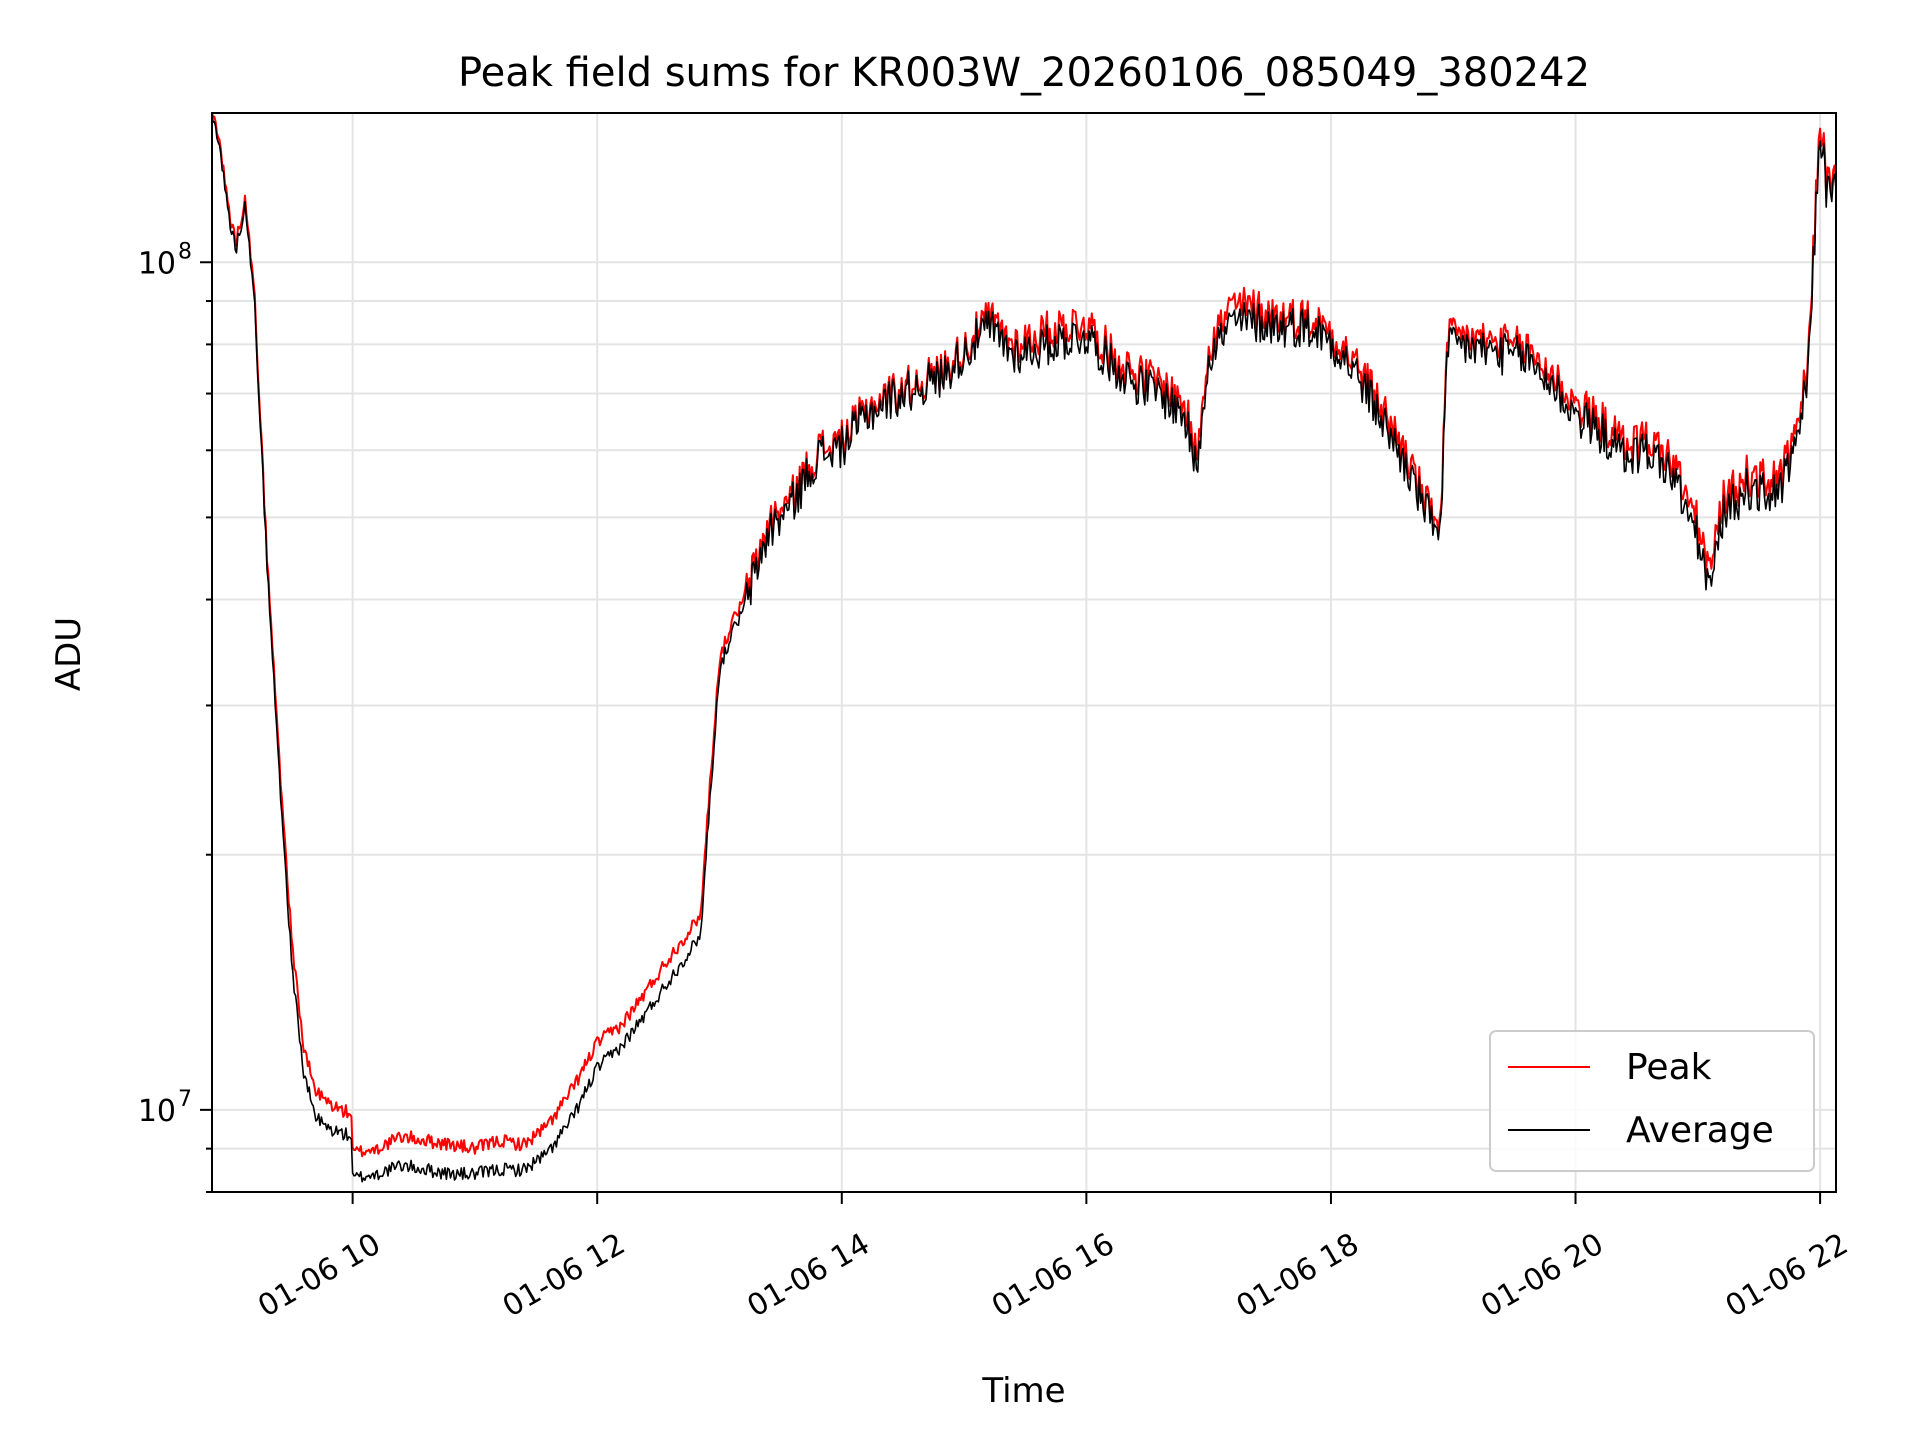 This screenshot has height=1440, width=1920. Describe the element at coordinates (69, 654) in the screenshot. I see `y-axis-label: ADU` at that location.